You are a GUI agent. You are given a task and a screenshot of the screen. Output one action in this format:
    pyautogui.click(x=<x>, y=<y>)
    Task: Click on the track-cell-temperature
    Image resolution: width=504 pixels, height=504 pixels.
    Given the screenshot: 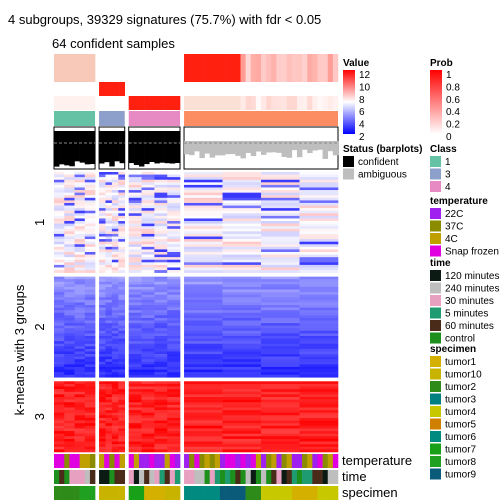 What is the action you would take?
    pyautogui.click(x=222, y=461)
    